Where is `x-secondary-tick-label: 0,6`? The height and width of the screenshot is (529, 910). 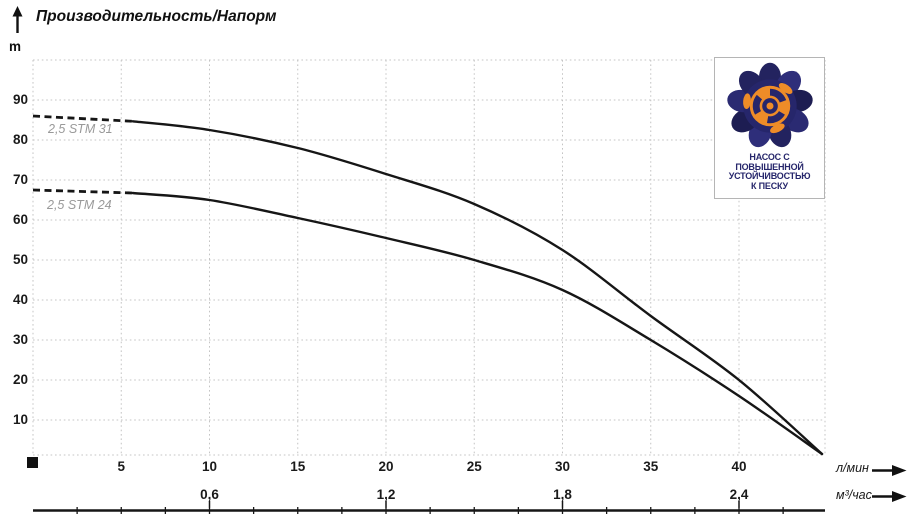
x-secondary-tick-label: 0,6 is located at coordinates (209, 494).